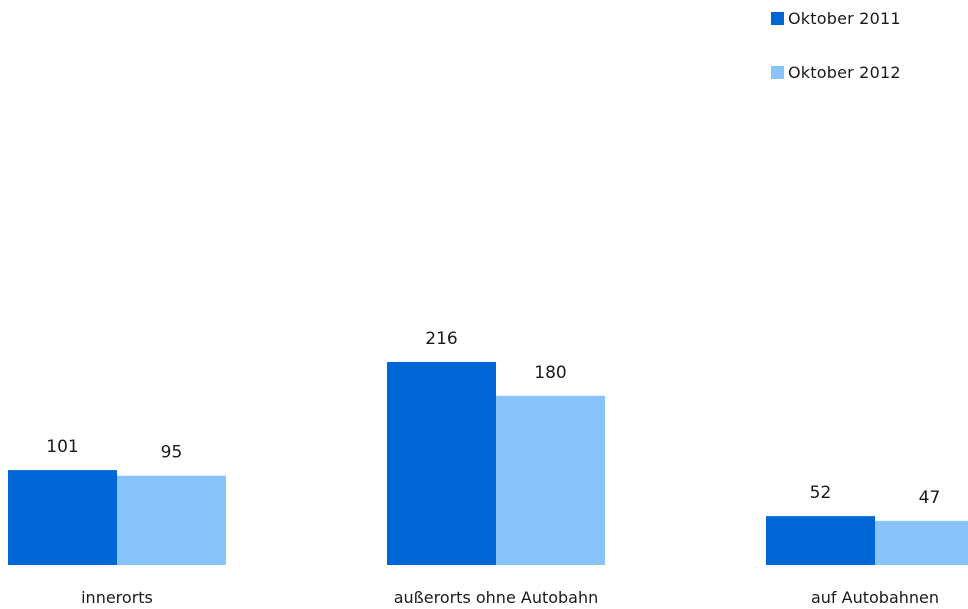 Image resolution: width=968 pixels, height=609 pixels. I want to click on category-label-2: auf Autobahnen, so click(875, 597).